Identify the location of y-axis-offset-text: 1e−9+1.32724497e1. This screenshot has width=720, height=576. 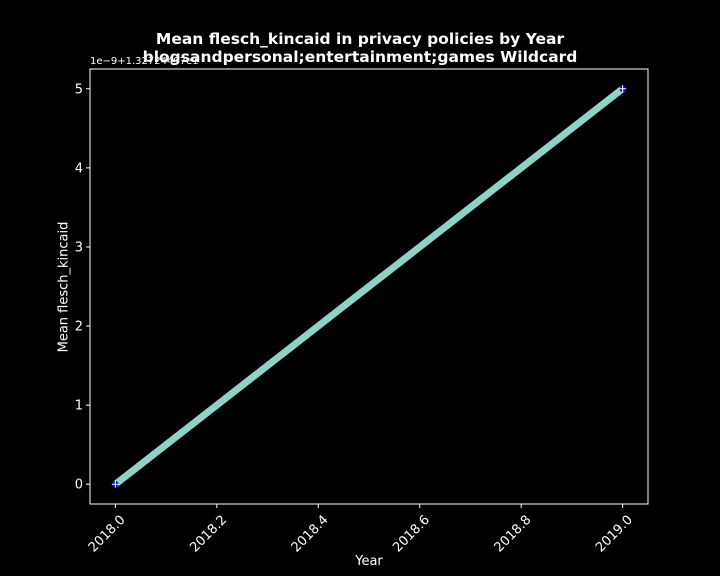
(144, 61).